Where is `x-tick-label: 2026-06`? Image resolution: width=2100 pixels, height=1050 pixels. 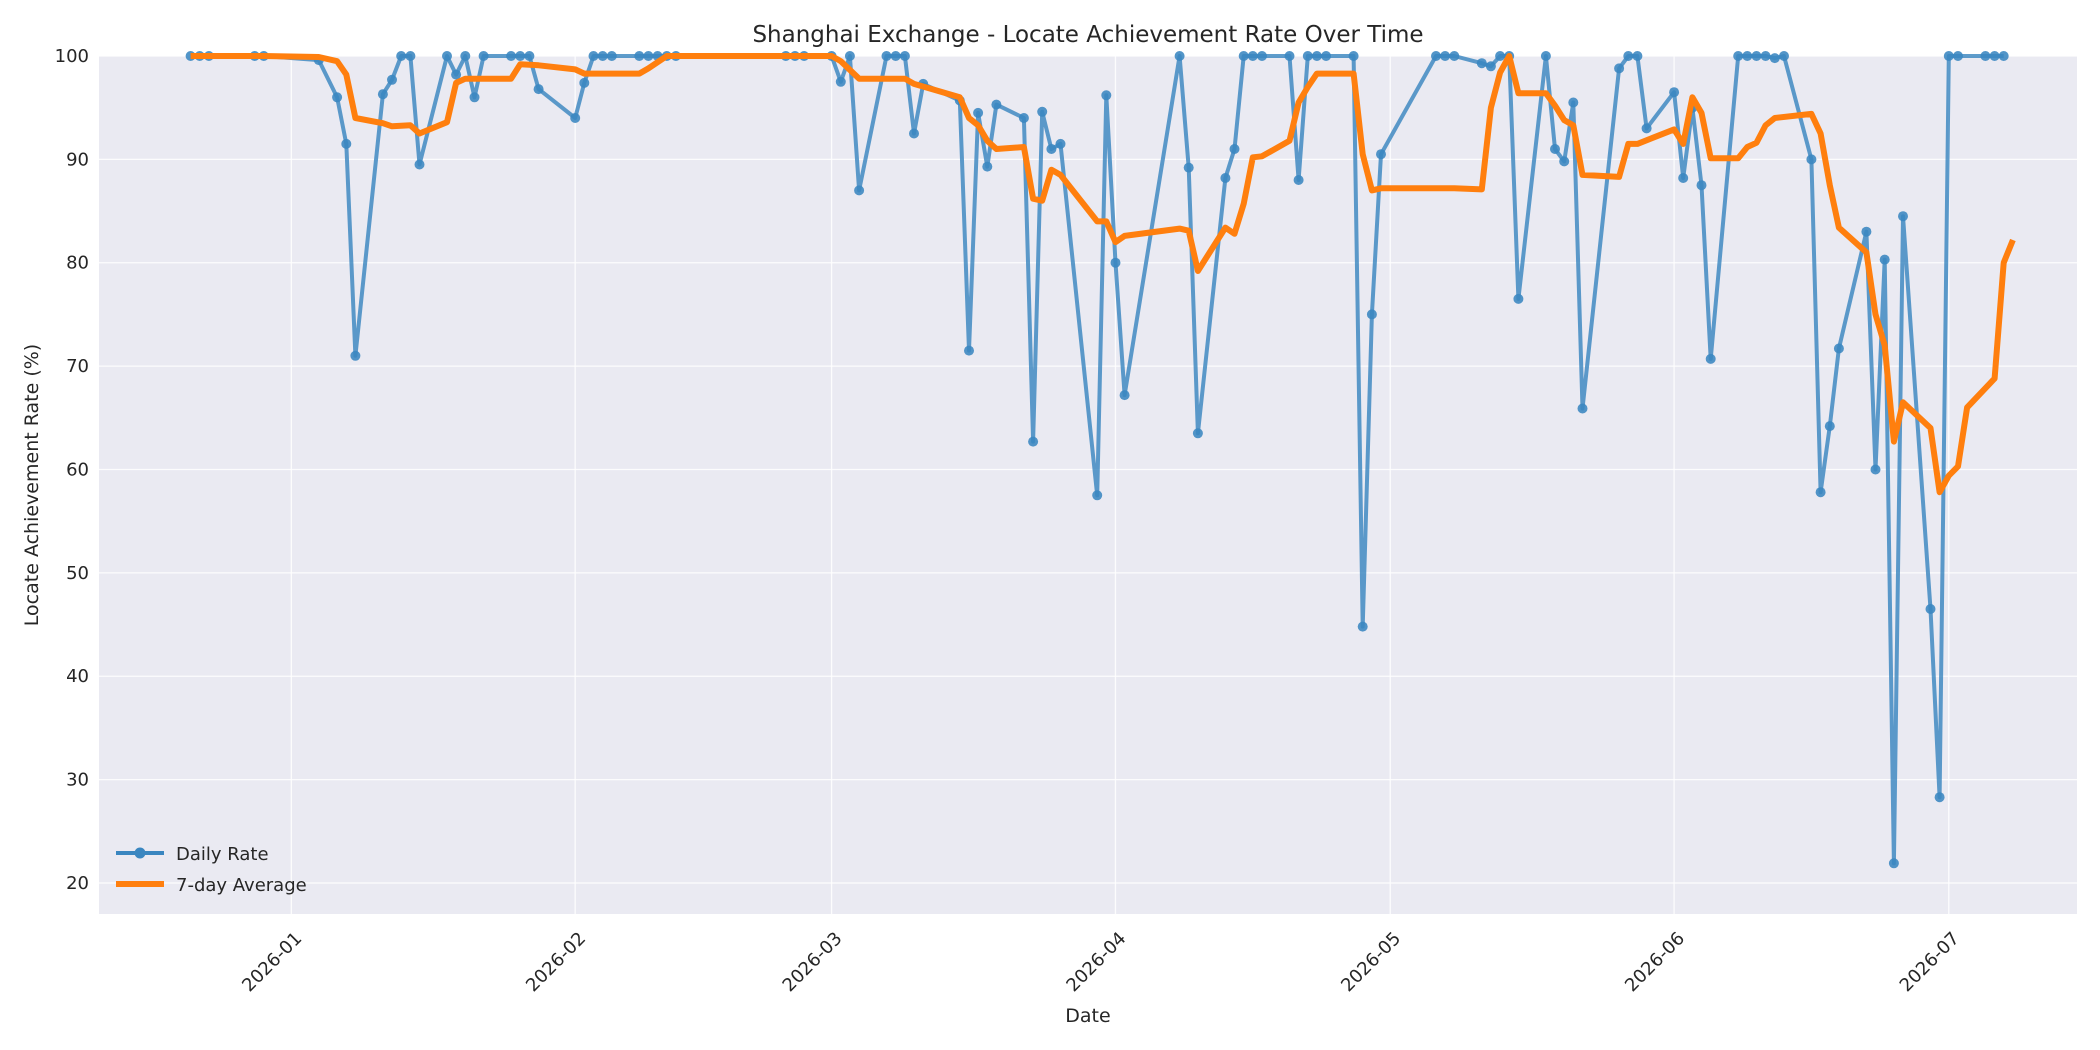 x-tick-label: 2026-06 is located at coordinates (1655, 962).